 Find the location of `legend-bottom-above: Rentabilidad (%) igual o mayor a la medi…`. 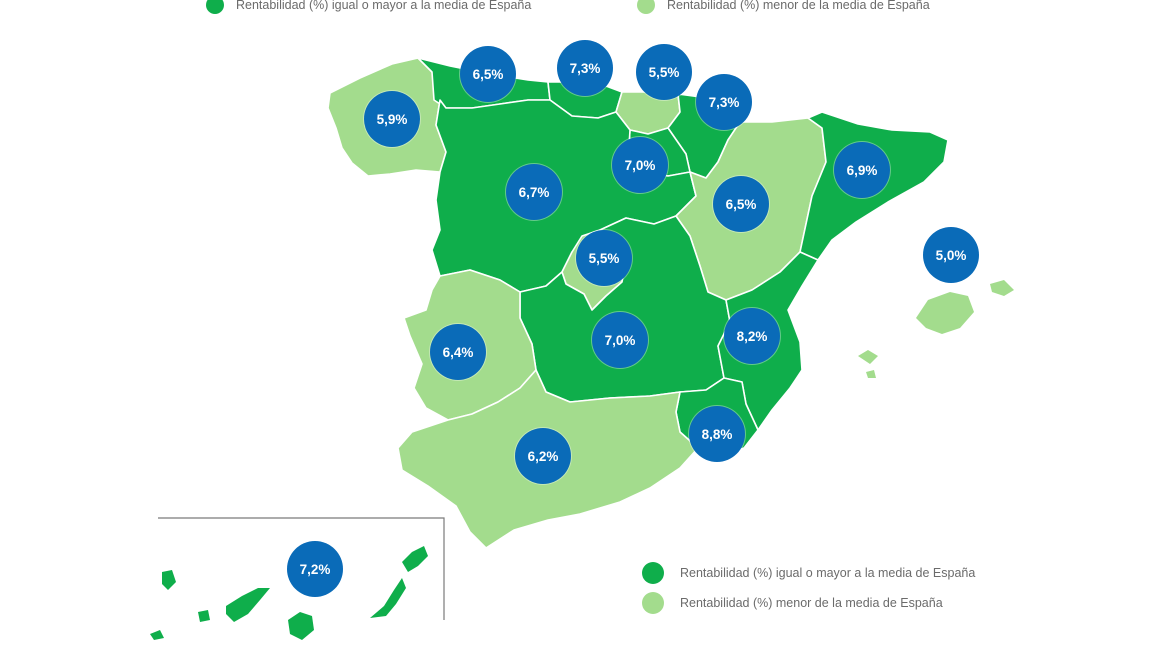

legend-bottom-above: Rentabilidad (%) igual o mayor a la medi… is located at coordinates (808, 573).